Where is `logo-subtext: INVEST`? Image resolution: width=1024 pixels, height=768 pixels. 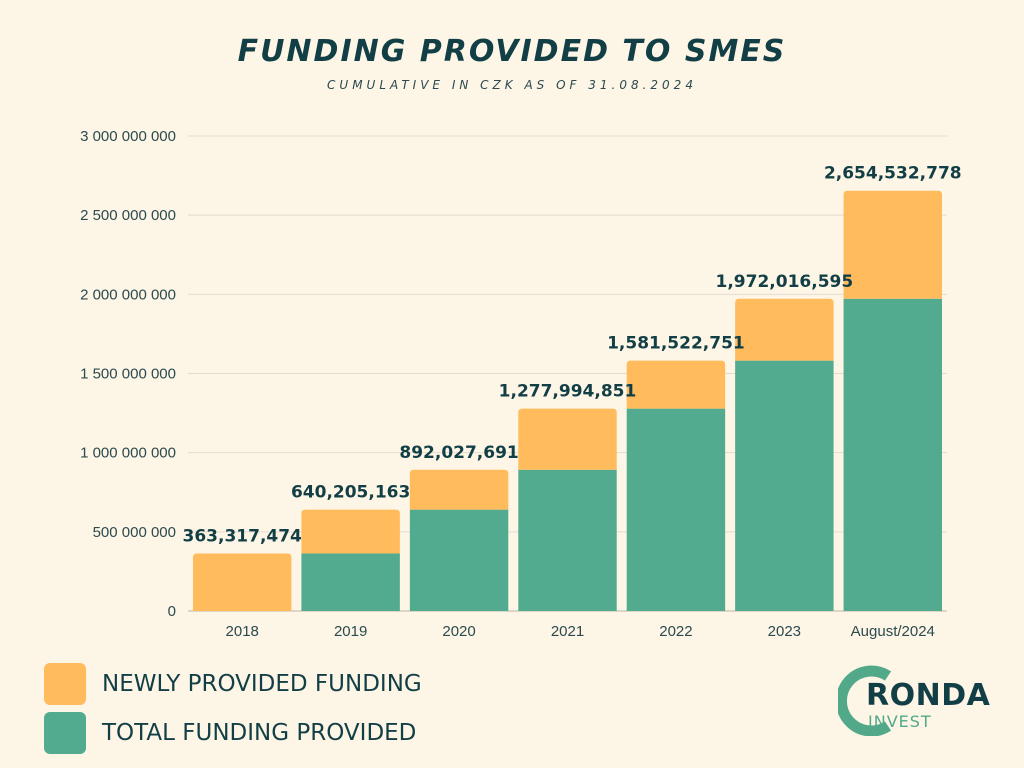 logo-subtext: INVEST is located at coordinates (900, 721).